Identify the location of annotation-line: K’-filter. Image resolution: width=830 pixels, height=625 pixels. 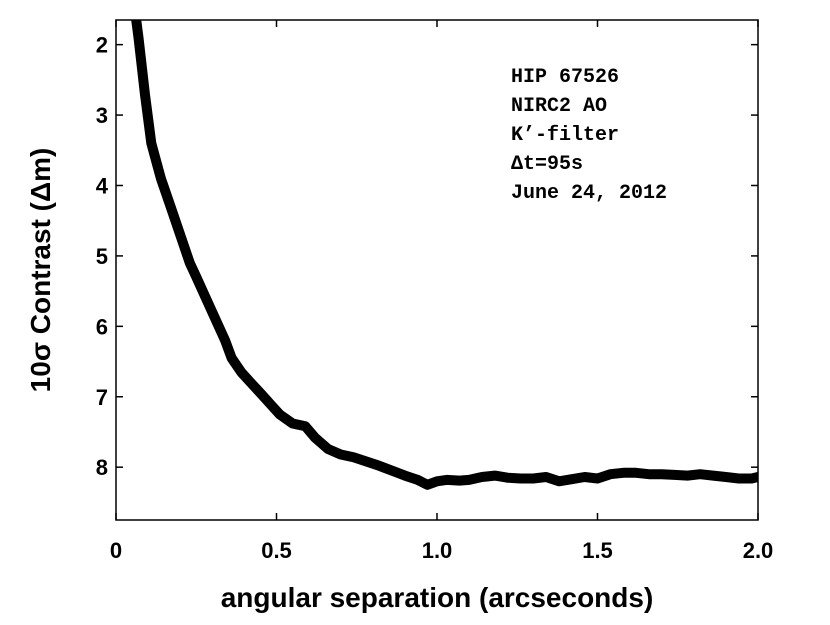
(565, 135).